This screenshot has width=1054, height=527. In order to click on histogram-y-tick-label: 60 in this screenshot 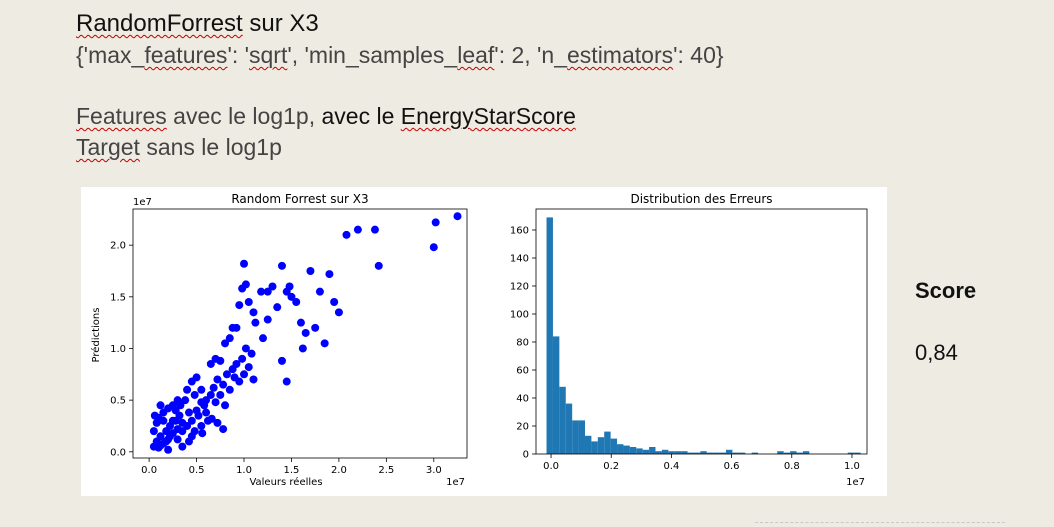, I will do `click(522, 371)`.